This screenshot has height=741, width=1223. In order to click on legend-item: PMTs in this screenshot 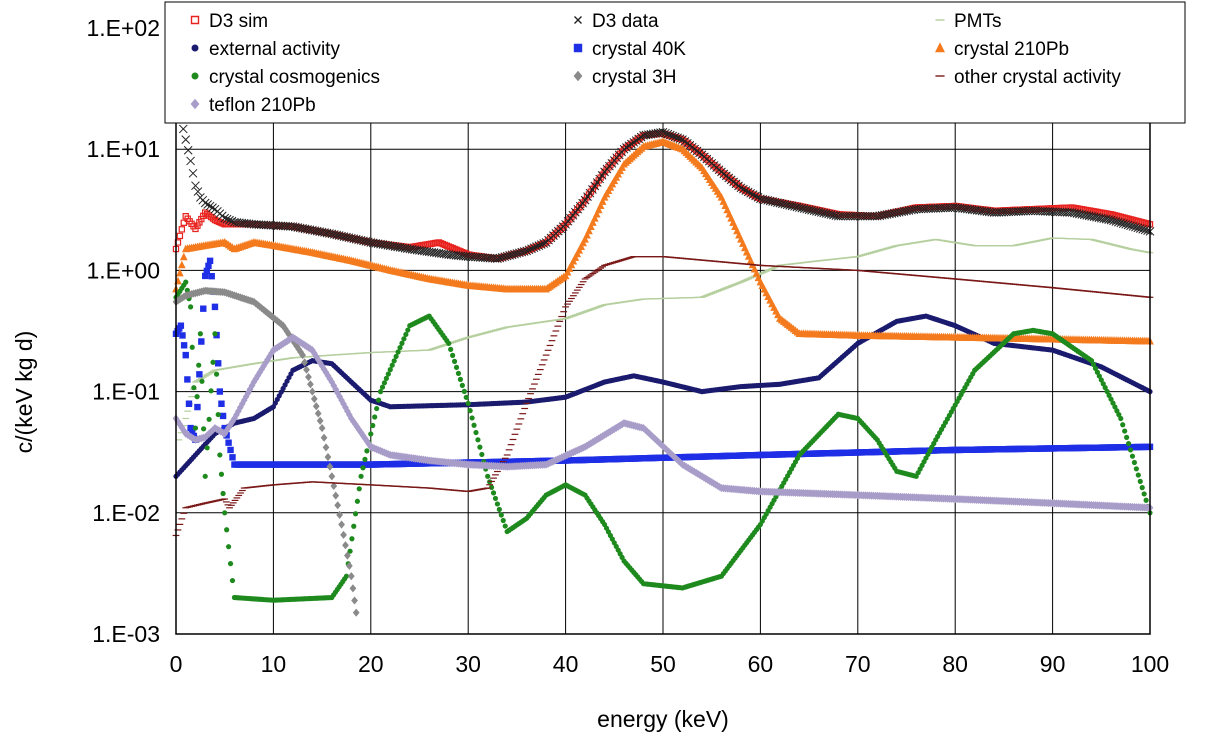, I will do `click(968, 21)`.